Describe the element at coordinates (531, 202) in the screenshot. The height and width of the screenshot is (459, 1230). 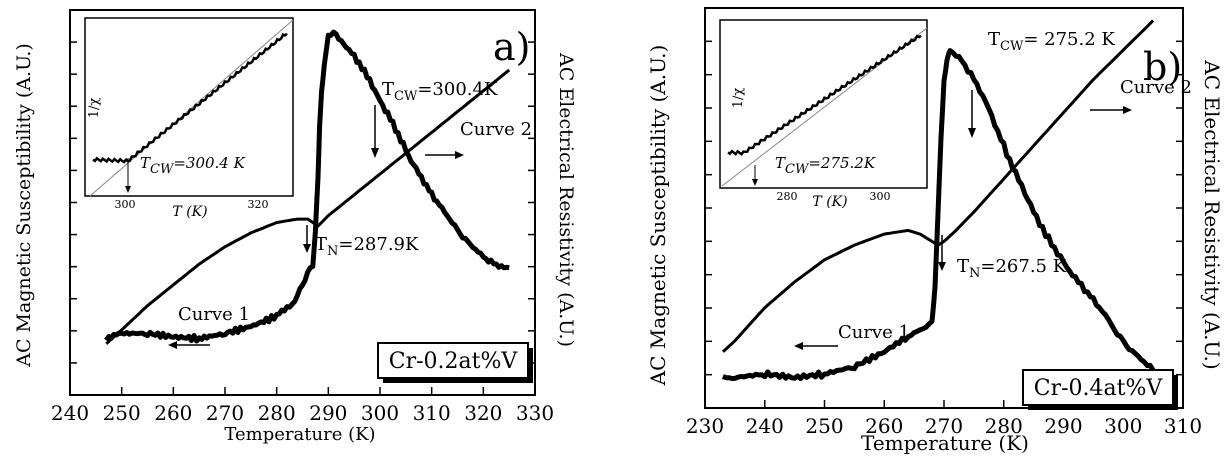
I see `y-ticks-right-a` at that location.